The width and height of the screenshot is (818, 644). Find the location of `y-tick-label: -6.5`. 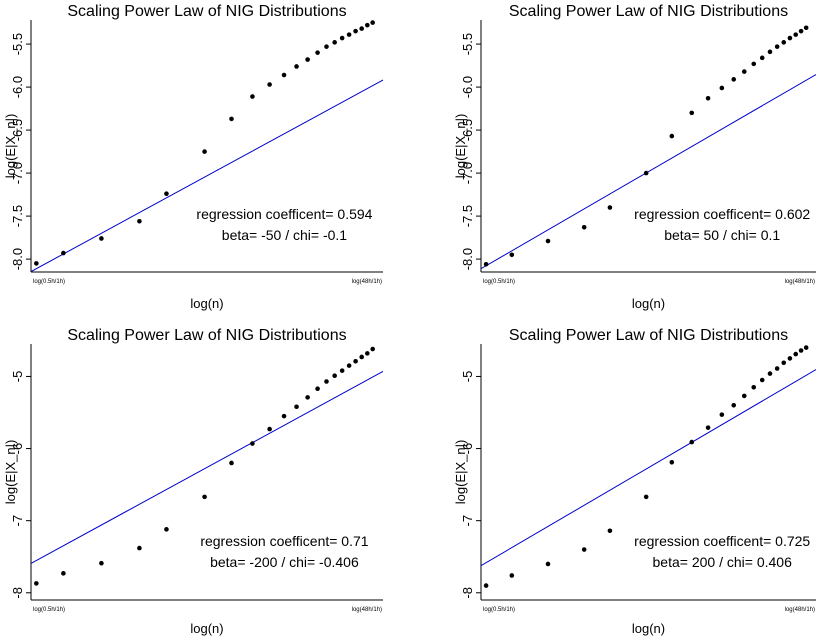

y-tick-label: -6.5 is located at coordinates (17, 130).